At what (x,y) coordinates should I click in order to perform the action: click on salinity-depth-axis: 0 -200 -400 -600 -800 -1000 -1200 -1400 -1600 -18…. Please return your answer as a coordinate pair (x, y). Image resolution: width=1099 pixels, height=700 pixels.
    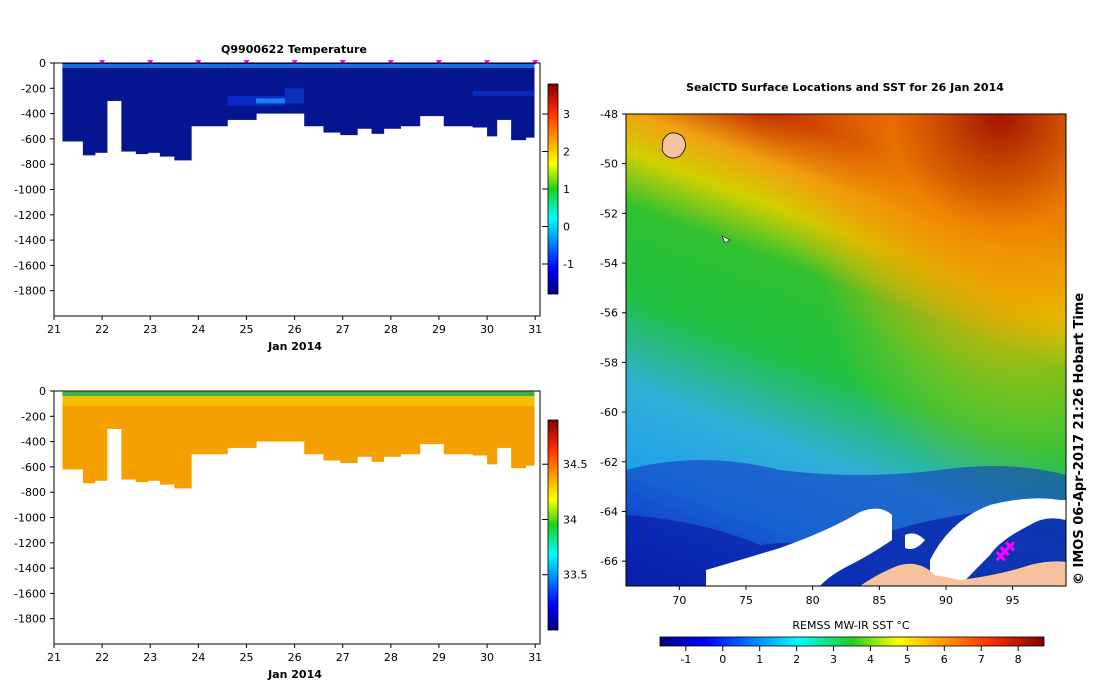
    Looking at the image, I should click on (34, 505).